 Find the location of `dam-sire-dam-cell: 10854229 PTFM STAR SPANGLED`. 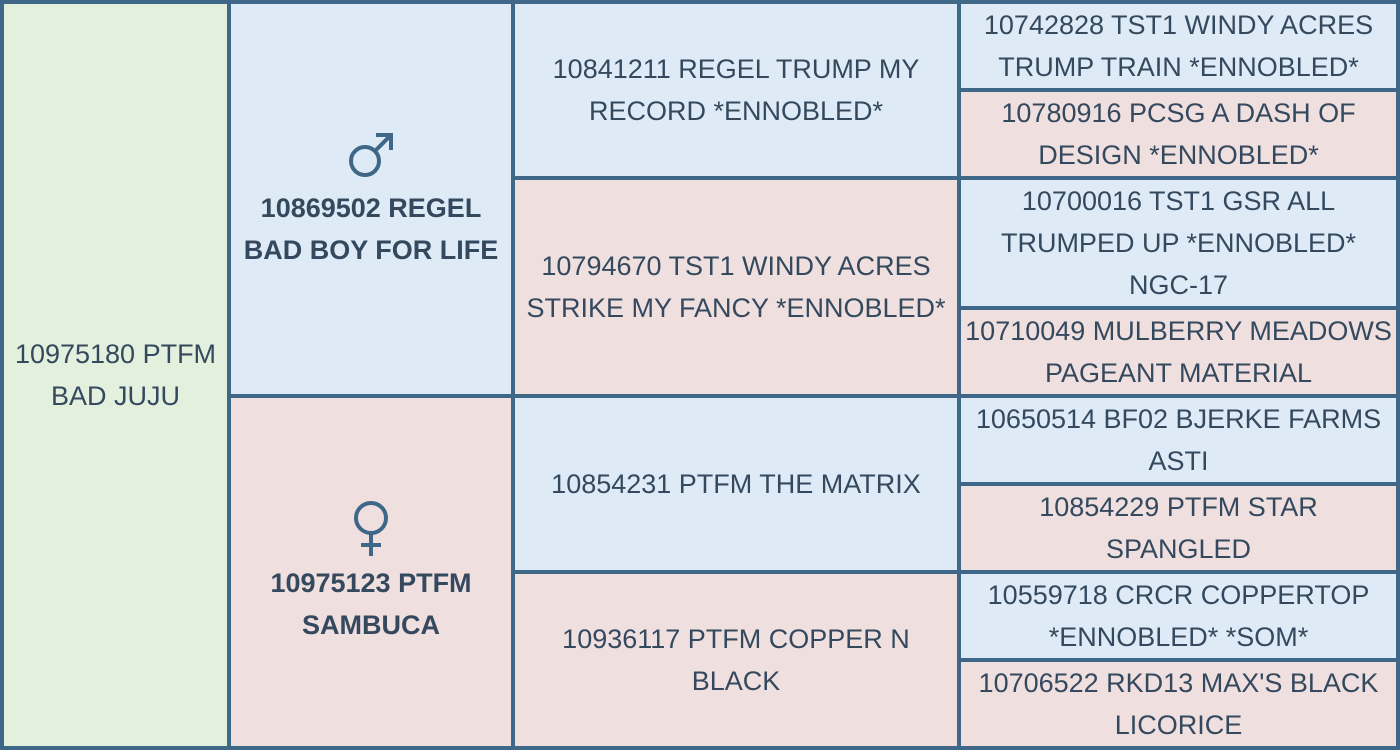

dam-sire-dam-cell: 10854229 PTFM STAR SPANGLED is located at coordinates (1178, 528).